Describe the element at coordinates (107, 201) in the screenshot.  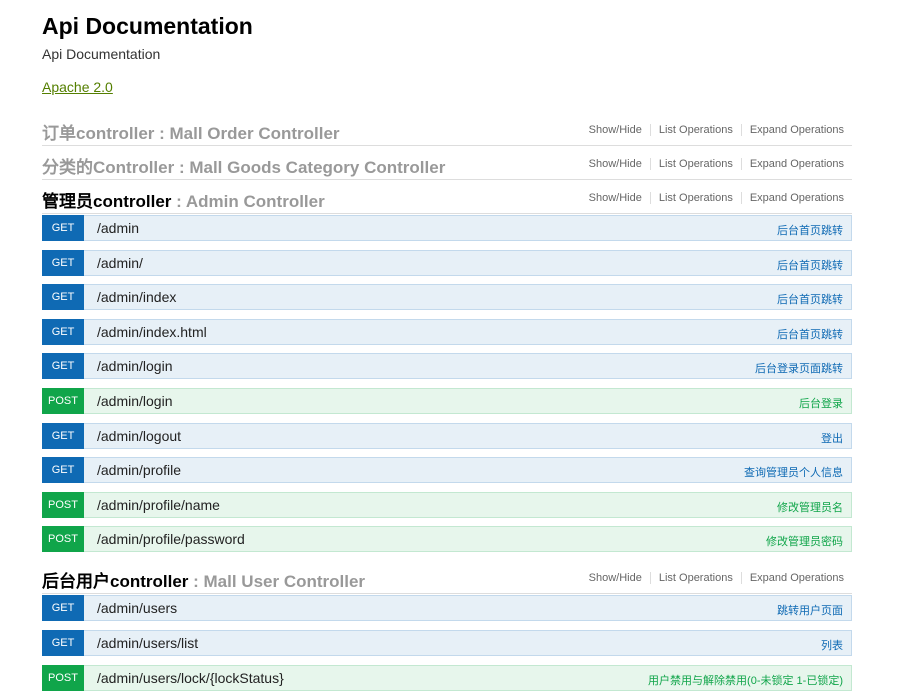
I see `resource-name: 管理员controller` at that location.